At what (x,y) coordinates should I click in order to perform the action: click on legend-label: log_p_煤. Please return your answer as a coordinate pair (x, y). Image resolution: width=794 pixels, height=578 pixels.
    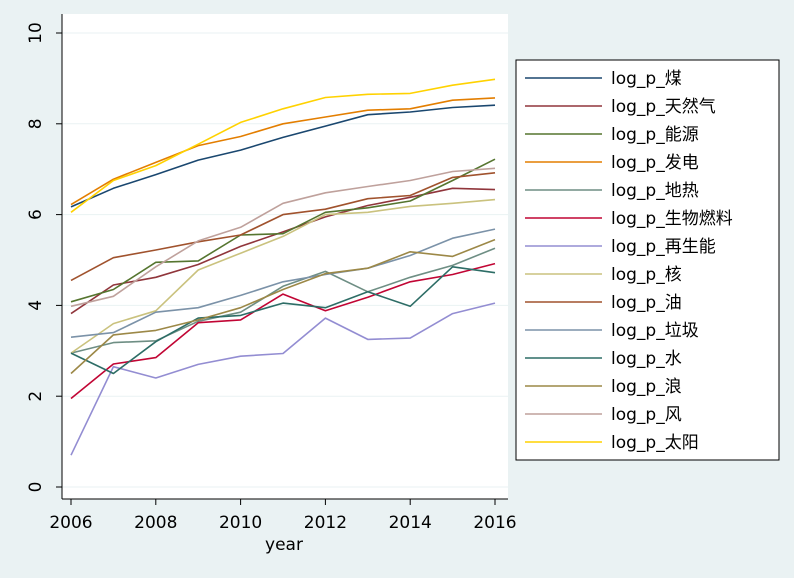
    Looking at the image, I should click on (646, 79).